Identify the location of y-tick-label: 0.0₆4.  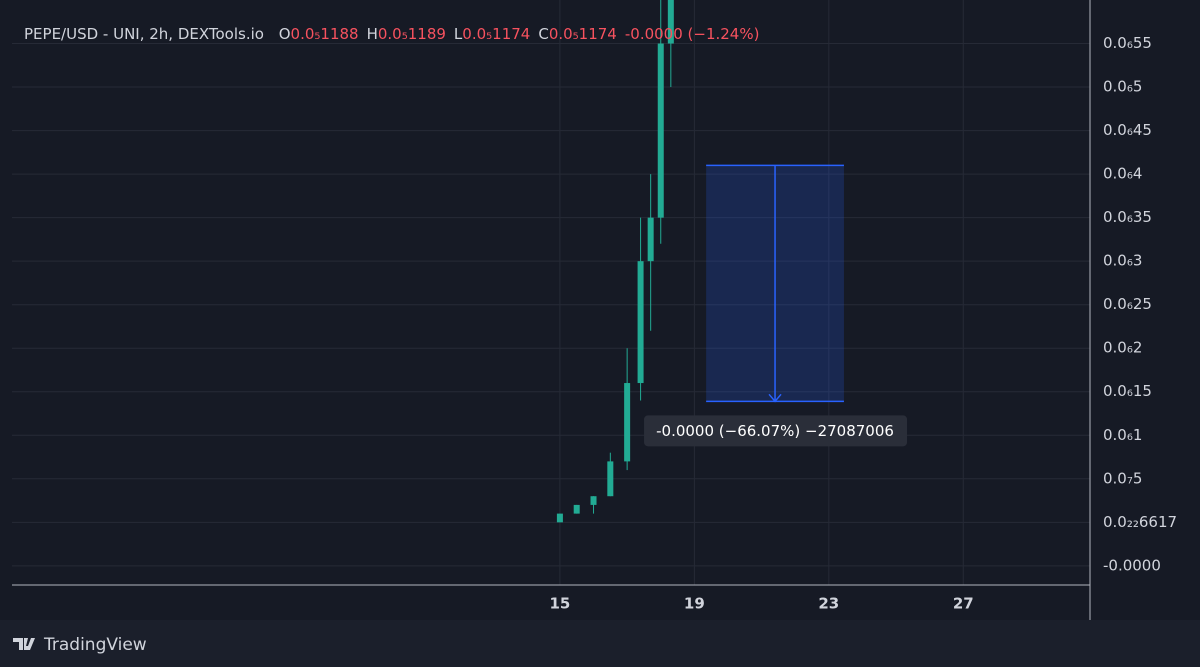
(1122, 174).